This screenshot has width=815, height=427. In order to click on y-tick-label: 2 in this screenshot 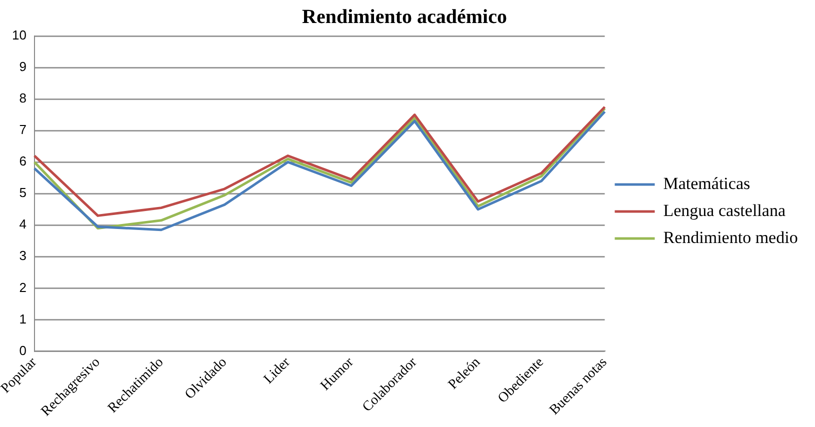, I will do `click(22, 287)`.